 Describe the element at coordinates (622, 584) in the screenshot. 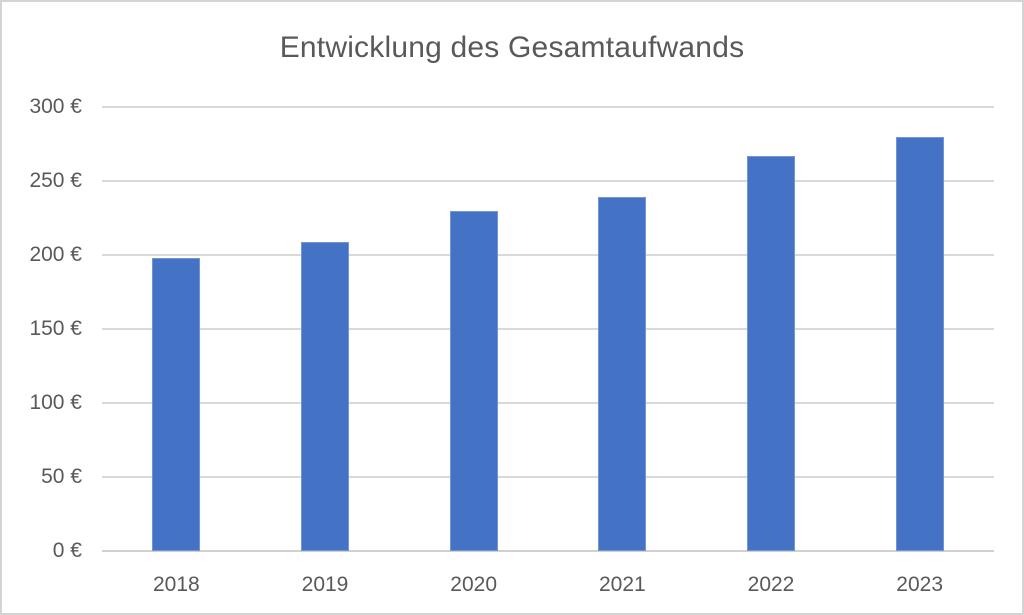

I see `x-tick-label-2021: 2021` at that location.